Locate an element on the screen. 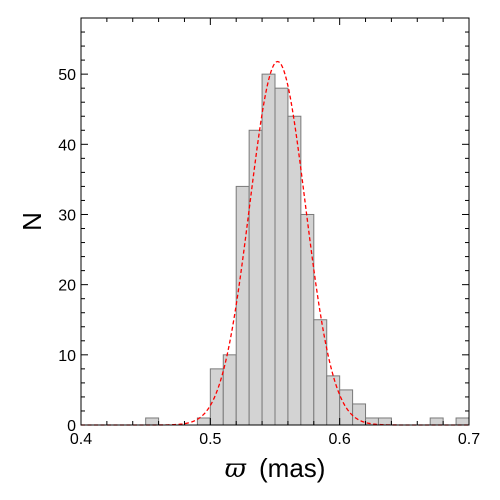  x-tick-label: 0.6 is located at coordinates (340, 439).